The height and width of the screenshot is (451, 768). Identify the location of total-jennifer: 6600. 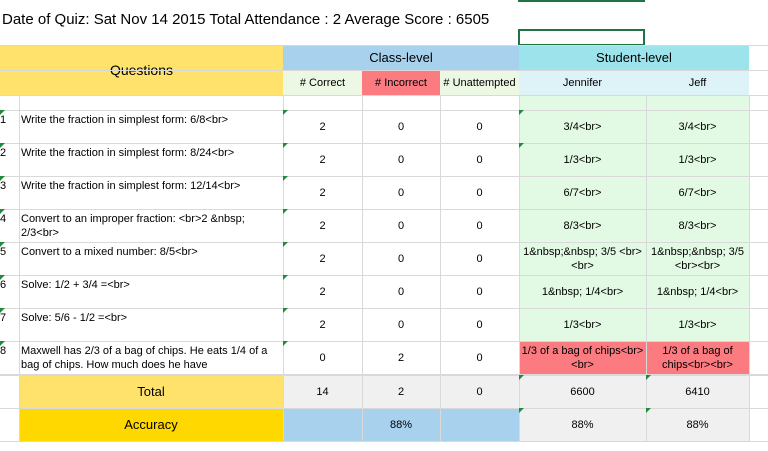
(582, 391).